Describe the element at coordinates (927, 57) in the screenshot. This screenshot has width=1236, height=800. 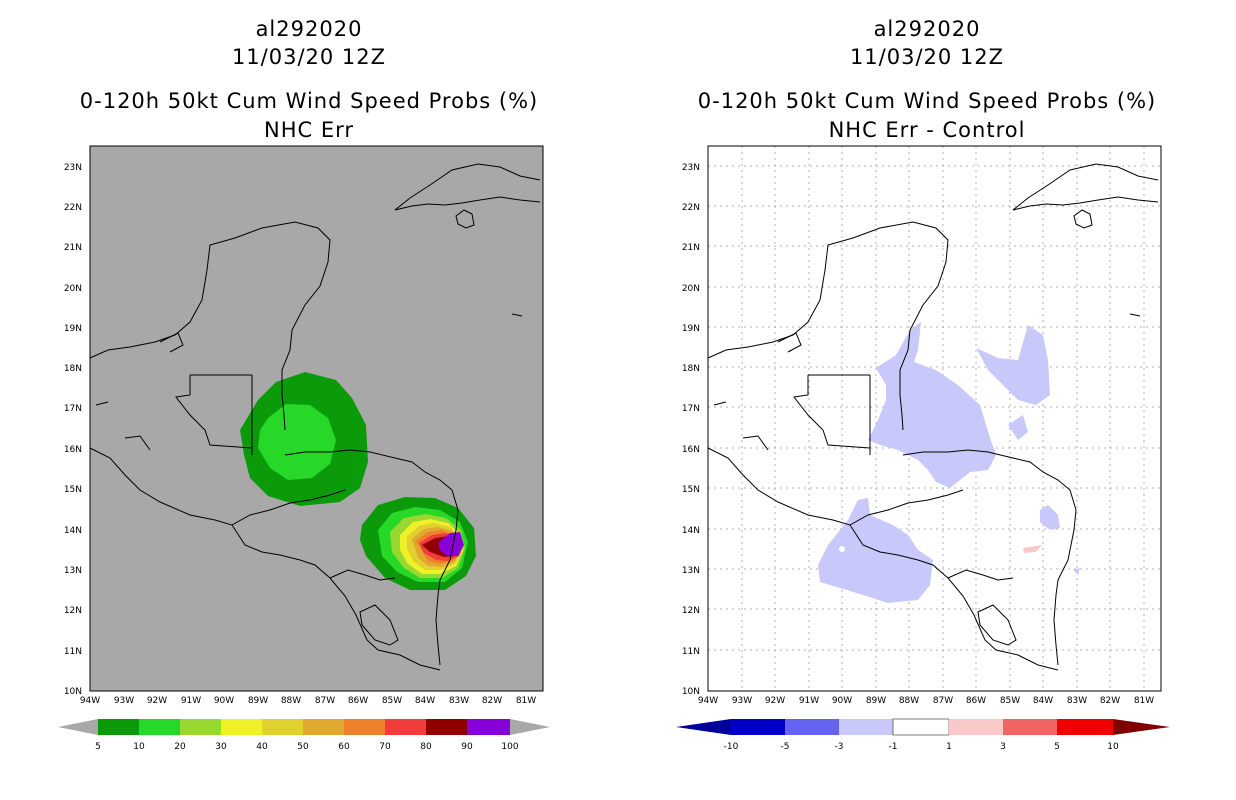
I see `forecast-date: 11/03/20 12Z` at that location.